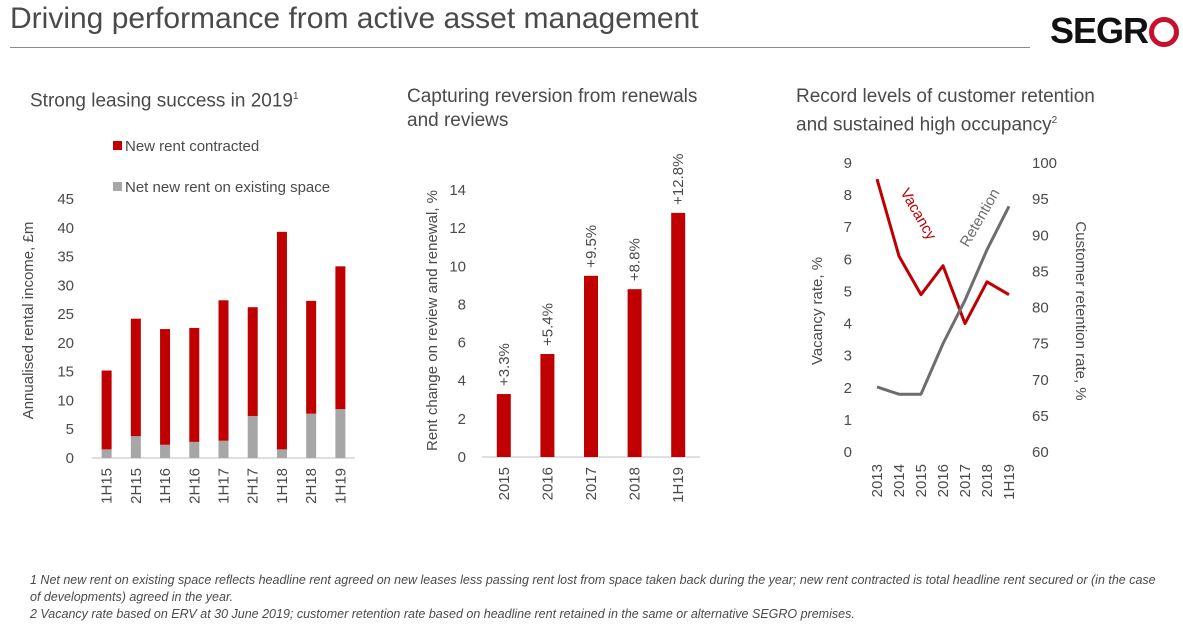  What do you see at coordinates (65, 228) in the screenshot?
I see `chart1-y-tick-label: 40` at bounding box center [65, 228].